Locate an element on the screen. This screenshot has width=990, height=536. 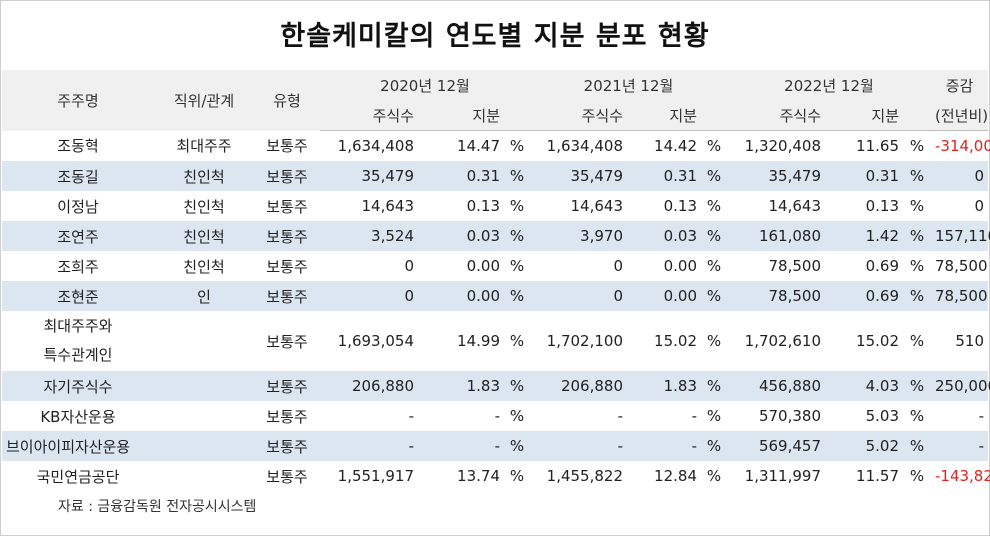
shares-2020: 1,551,917 is located at coordinates (375, 476).